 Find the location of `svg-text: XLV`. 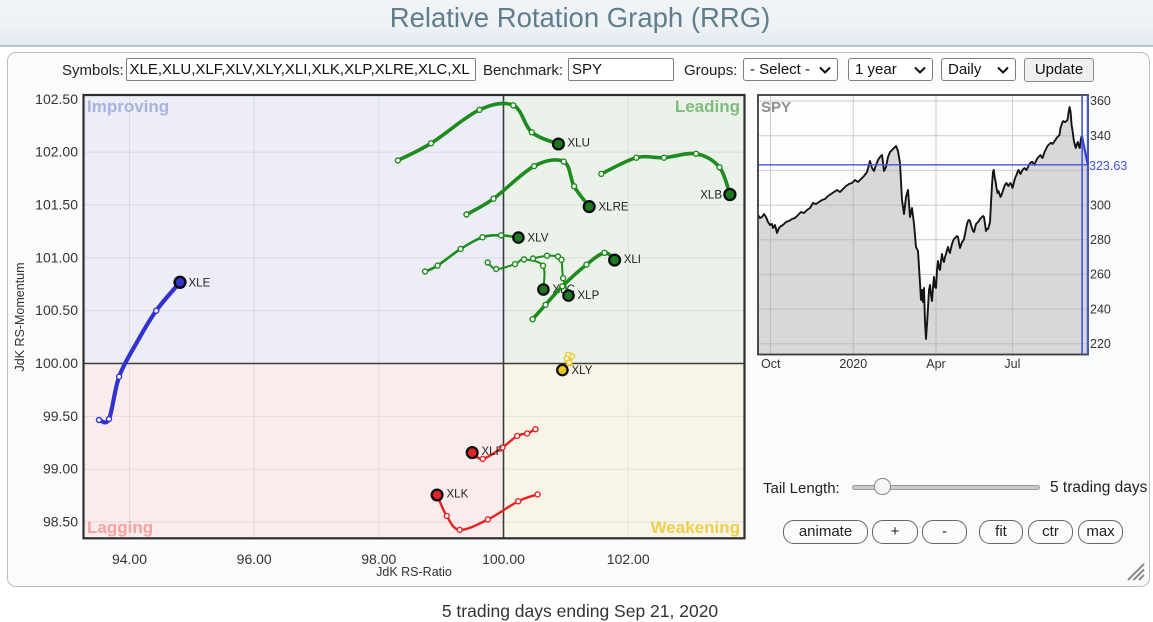

svg-text: XLV is located at coordinates (538, 239).